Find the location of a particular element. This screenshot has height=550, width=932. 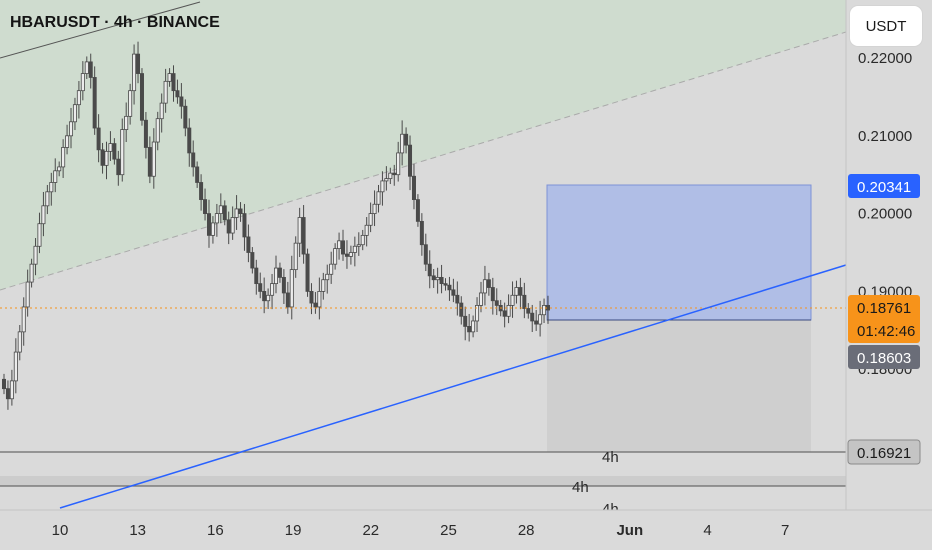

time-tick-label: 7 is located at coordinates (785, 530).